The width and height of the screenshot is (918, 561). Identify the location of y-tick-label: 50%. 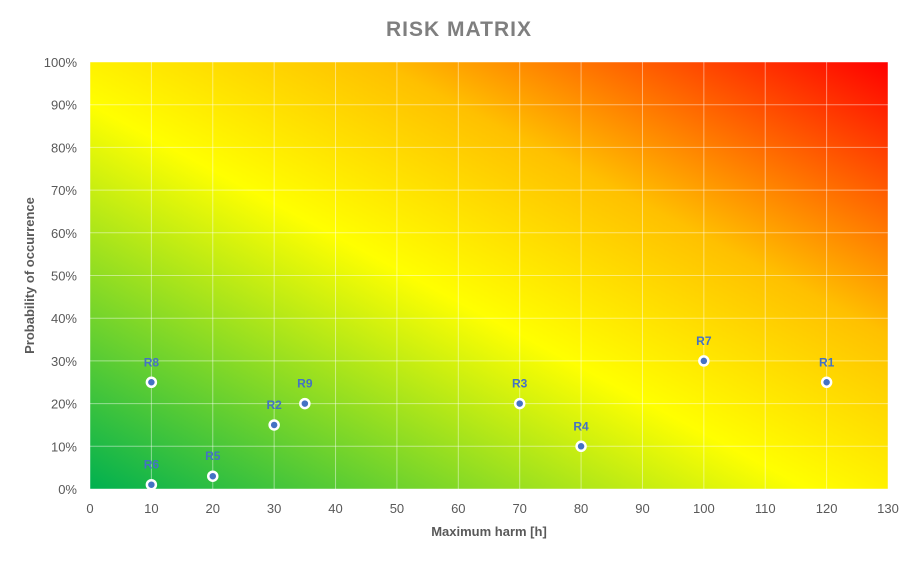
(64, 276).